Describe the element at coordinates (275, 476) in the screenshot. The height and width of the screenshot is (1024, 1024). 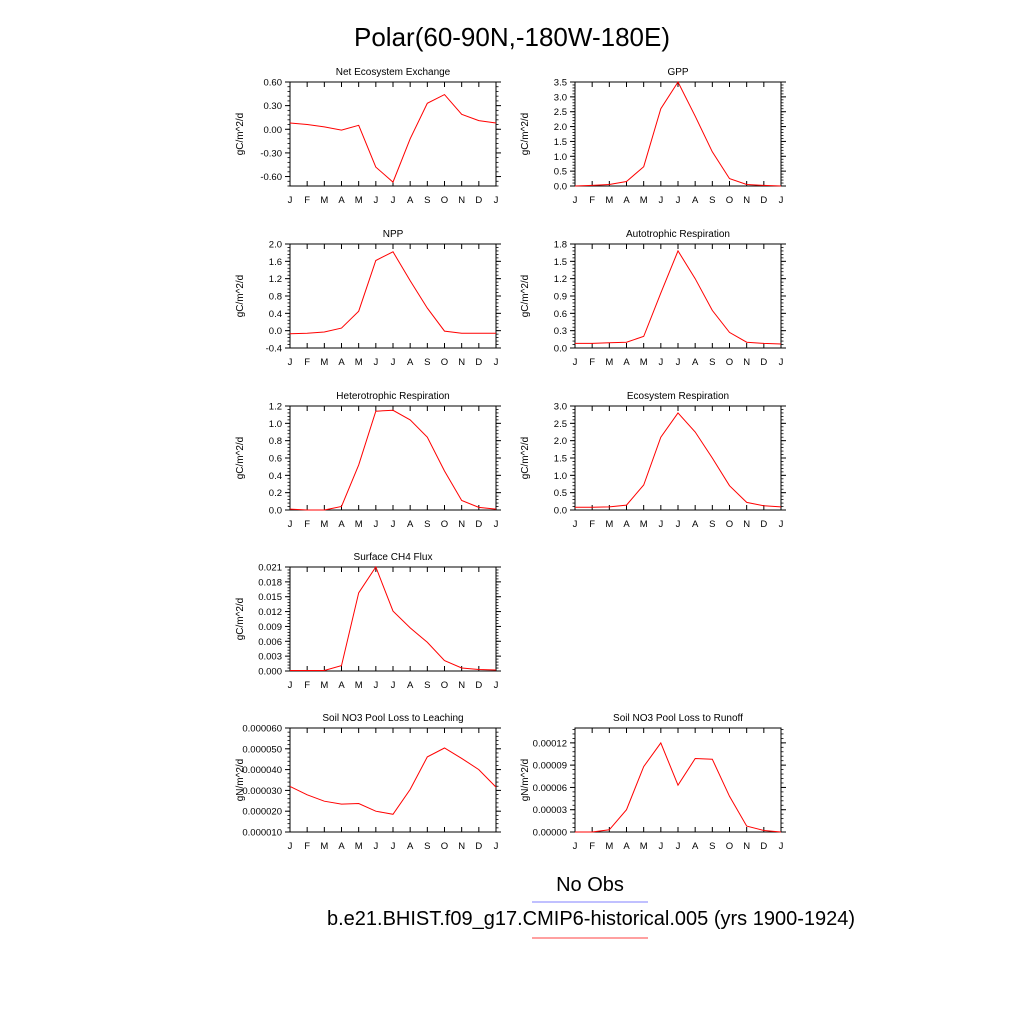
I see `y-tick-label: 0.4` at that location.